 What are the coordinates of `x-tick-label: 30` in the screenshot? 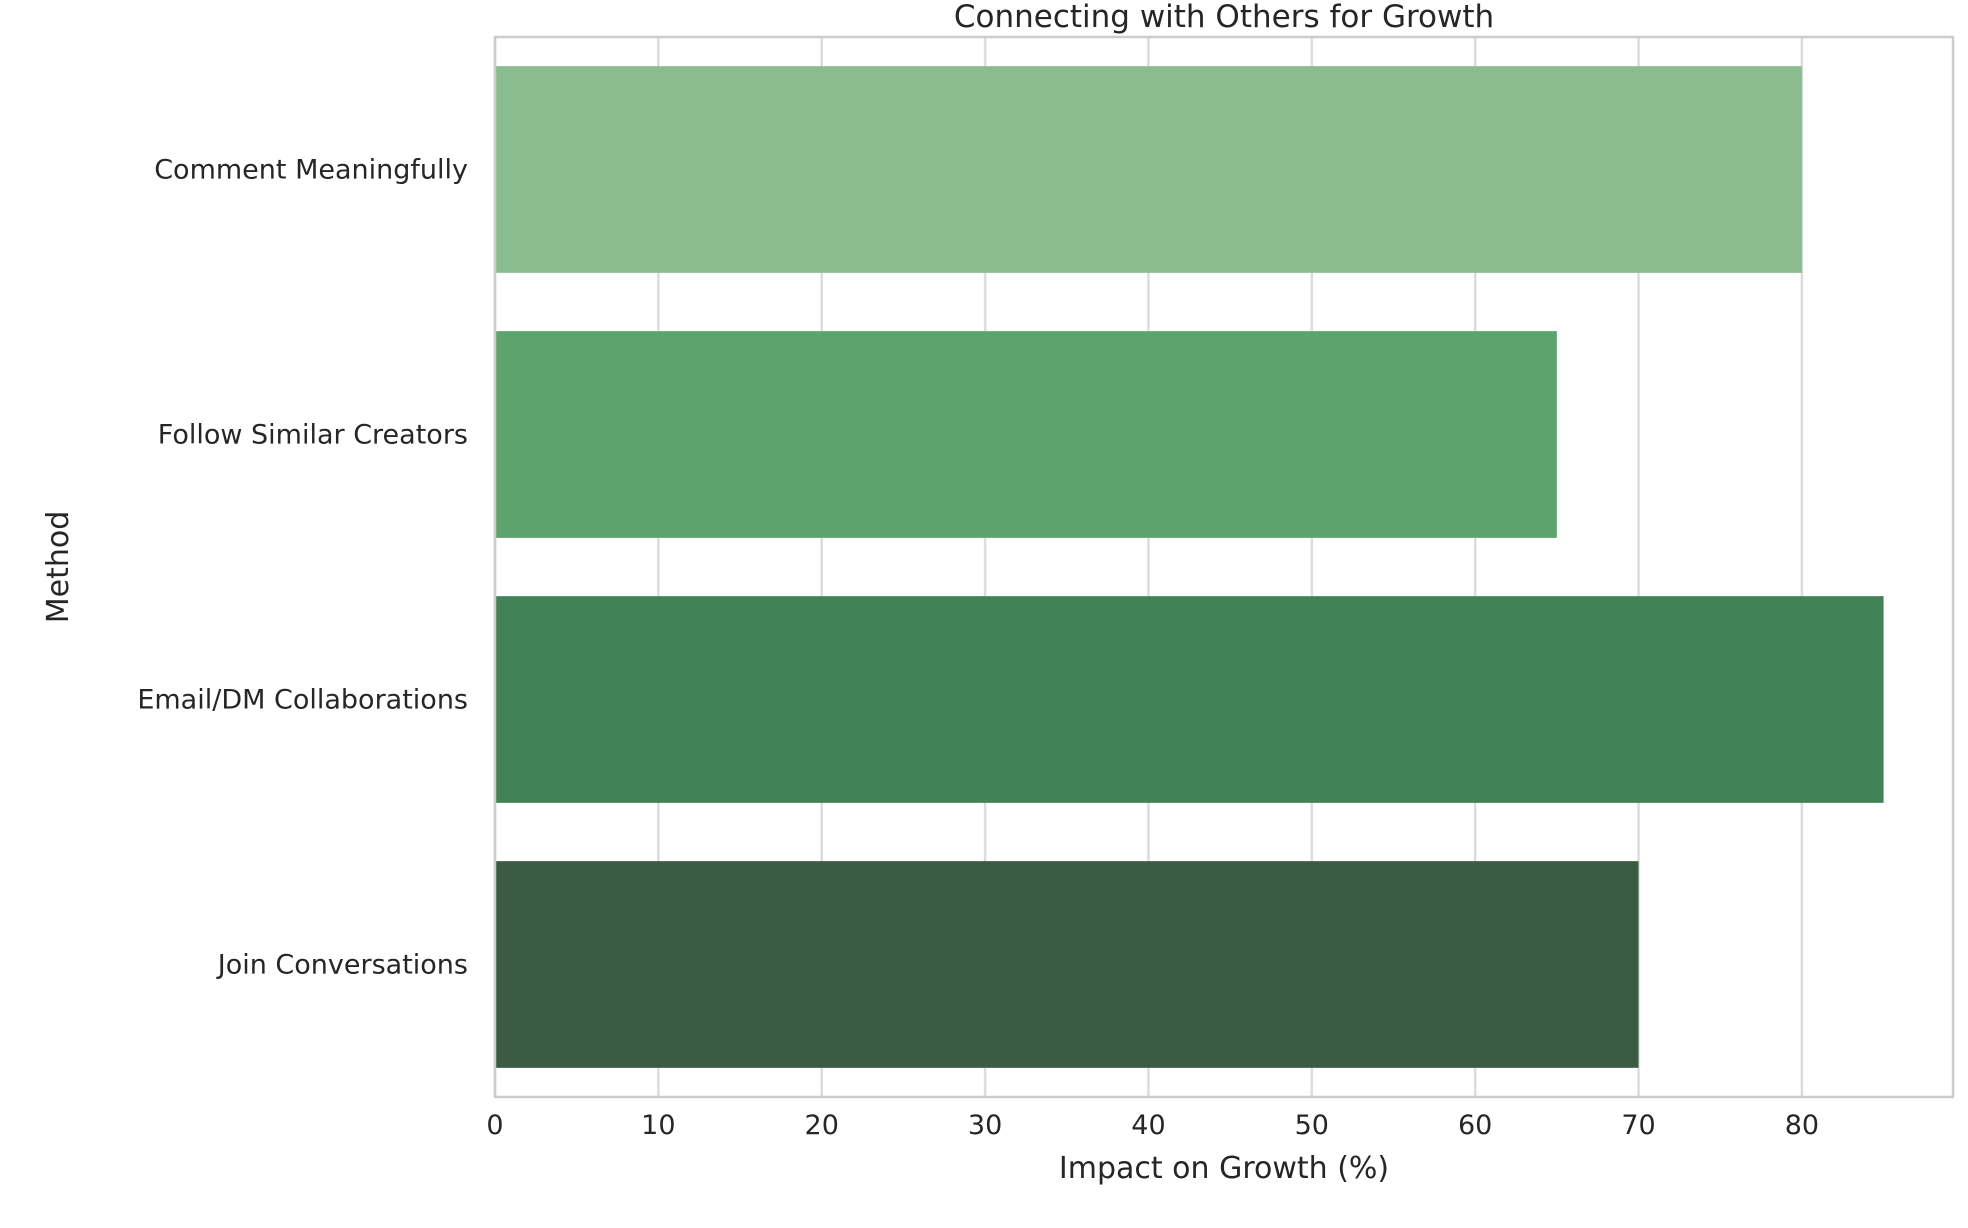 It's located at (985, 1125).